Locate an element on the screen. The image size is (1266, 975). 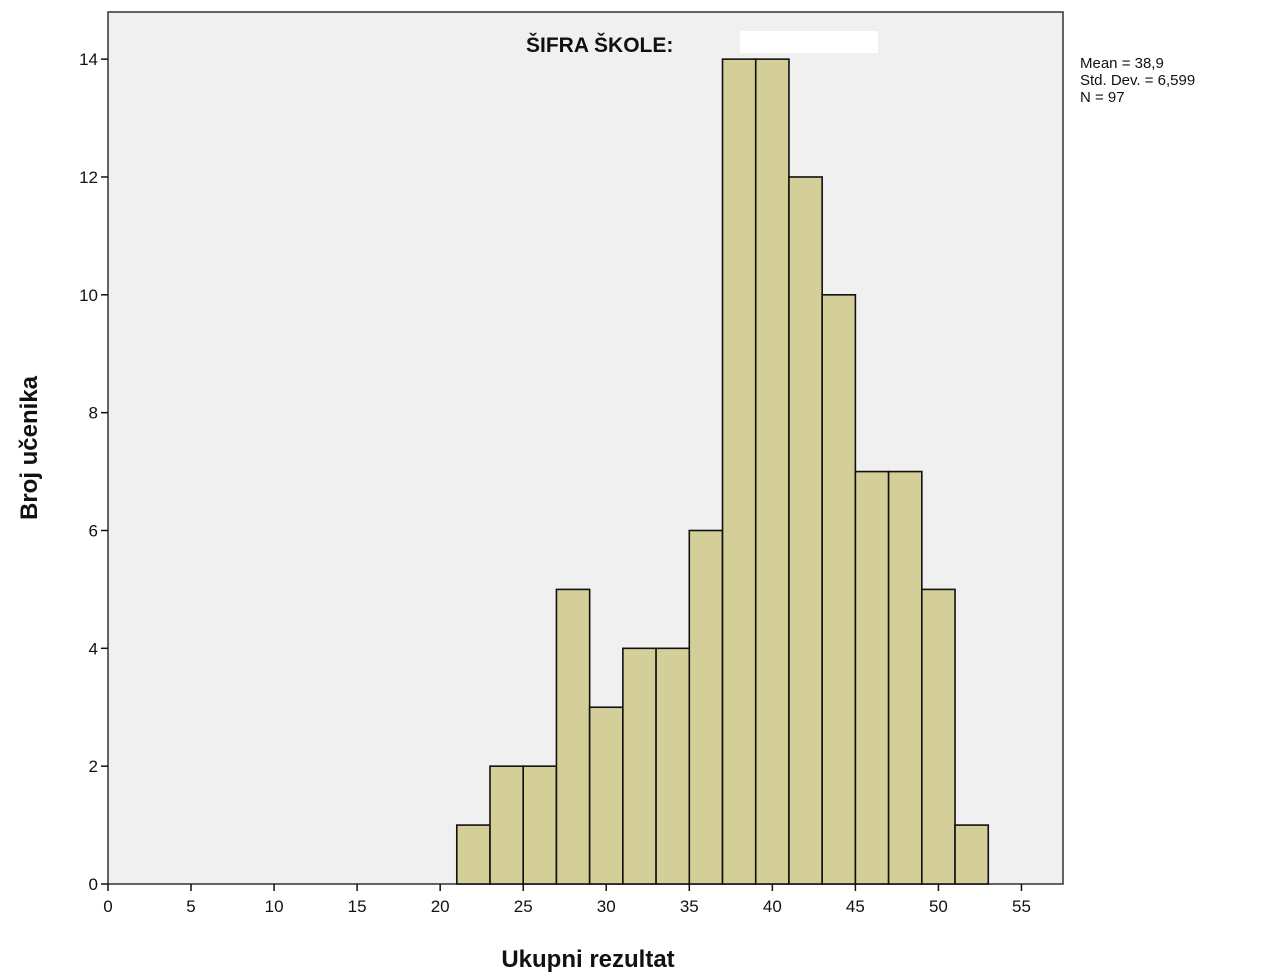
y-tick-label: 12 is located at coordinates (88, 177).